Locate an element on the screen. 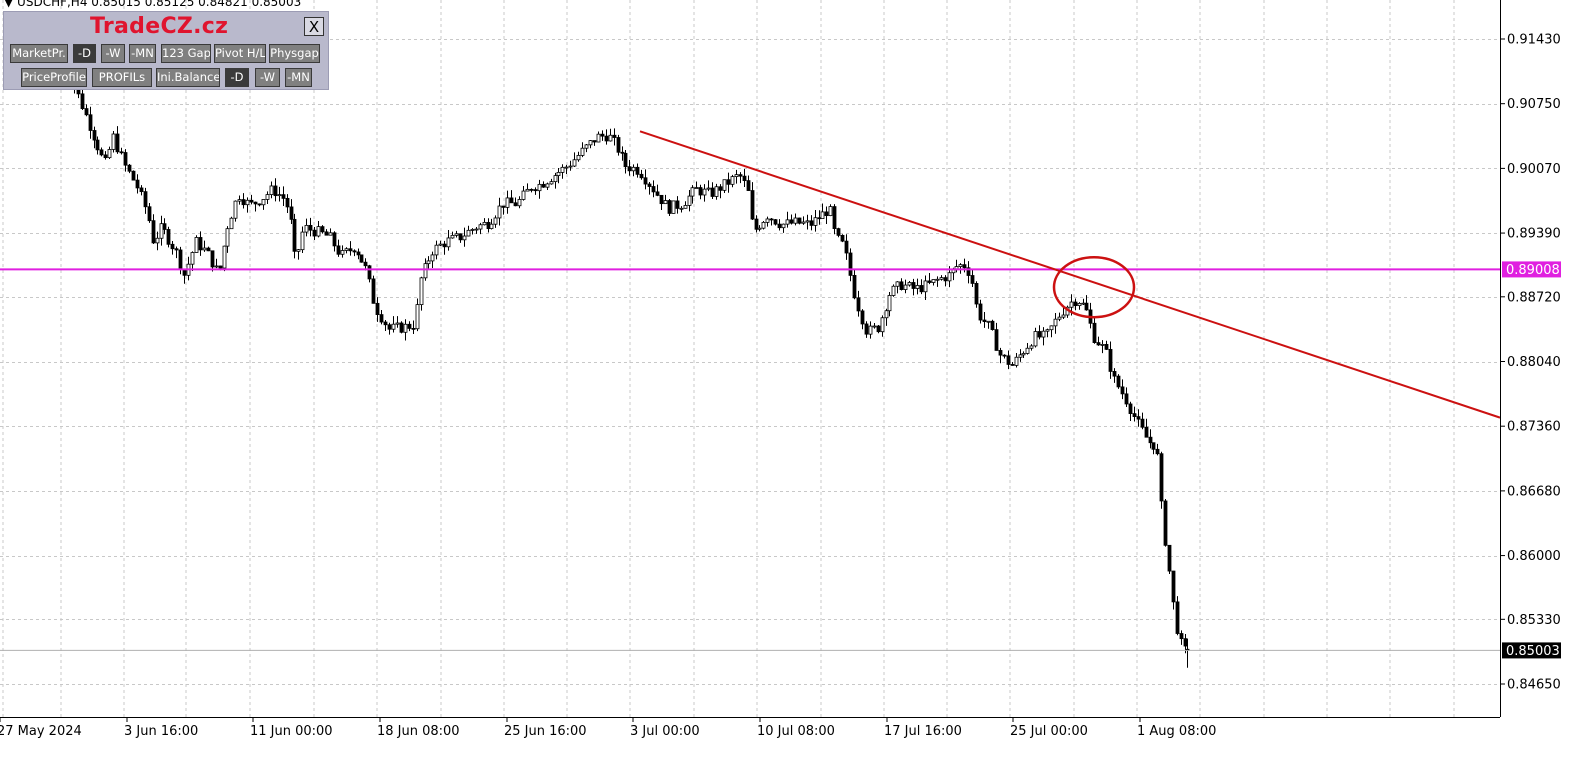 This screenshot has height=758, width=1580. inibalance-mn-button: -MN is located at coordinates (298, 77).